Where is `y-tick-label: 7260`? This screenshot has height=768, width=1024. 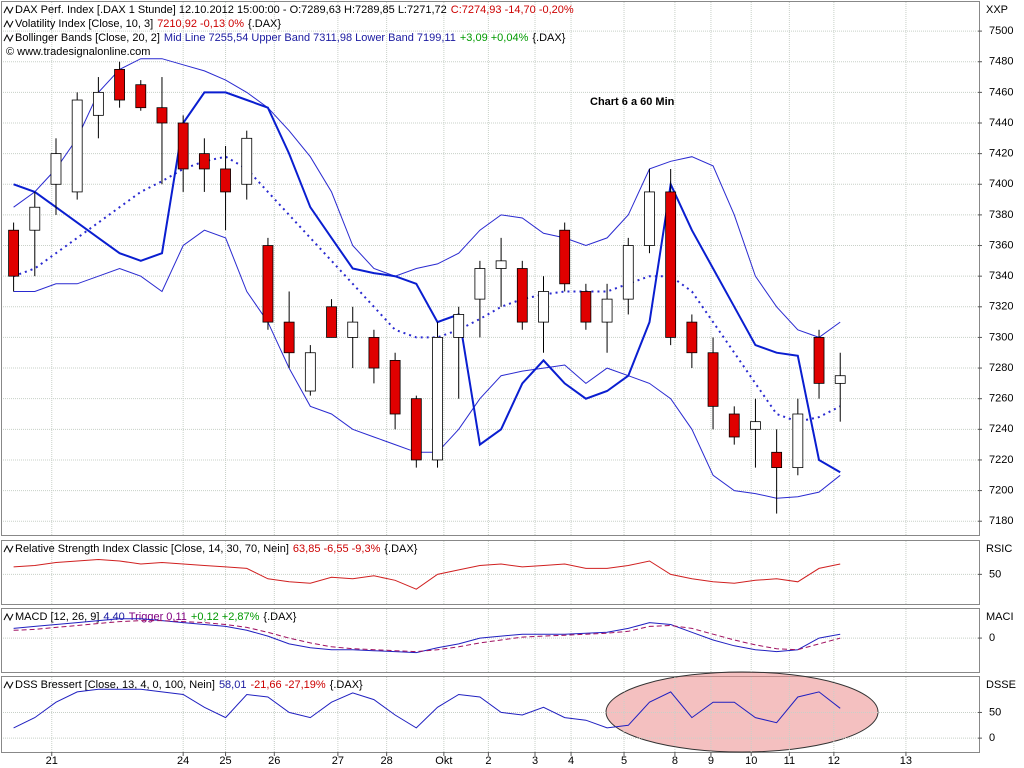
y-tick-label: 7260 is located at coordinates (1001, 399).